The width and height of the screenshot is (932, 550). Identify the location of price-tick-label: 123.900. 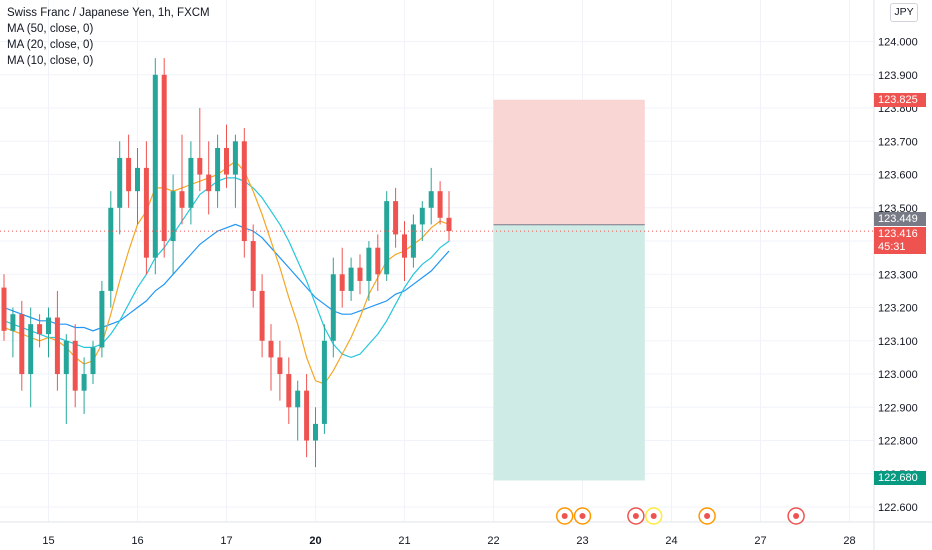
(898, 76).